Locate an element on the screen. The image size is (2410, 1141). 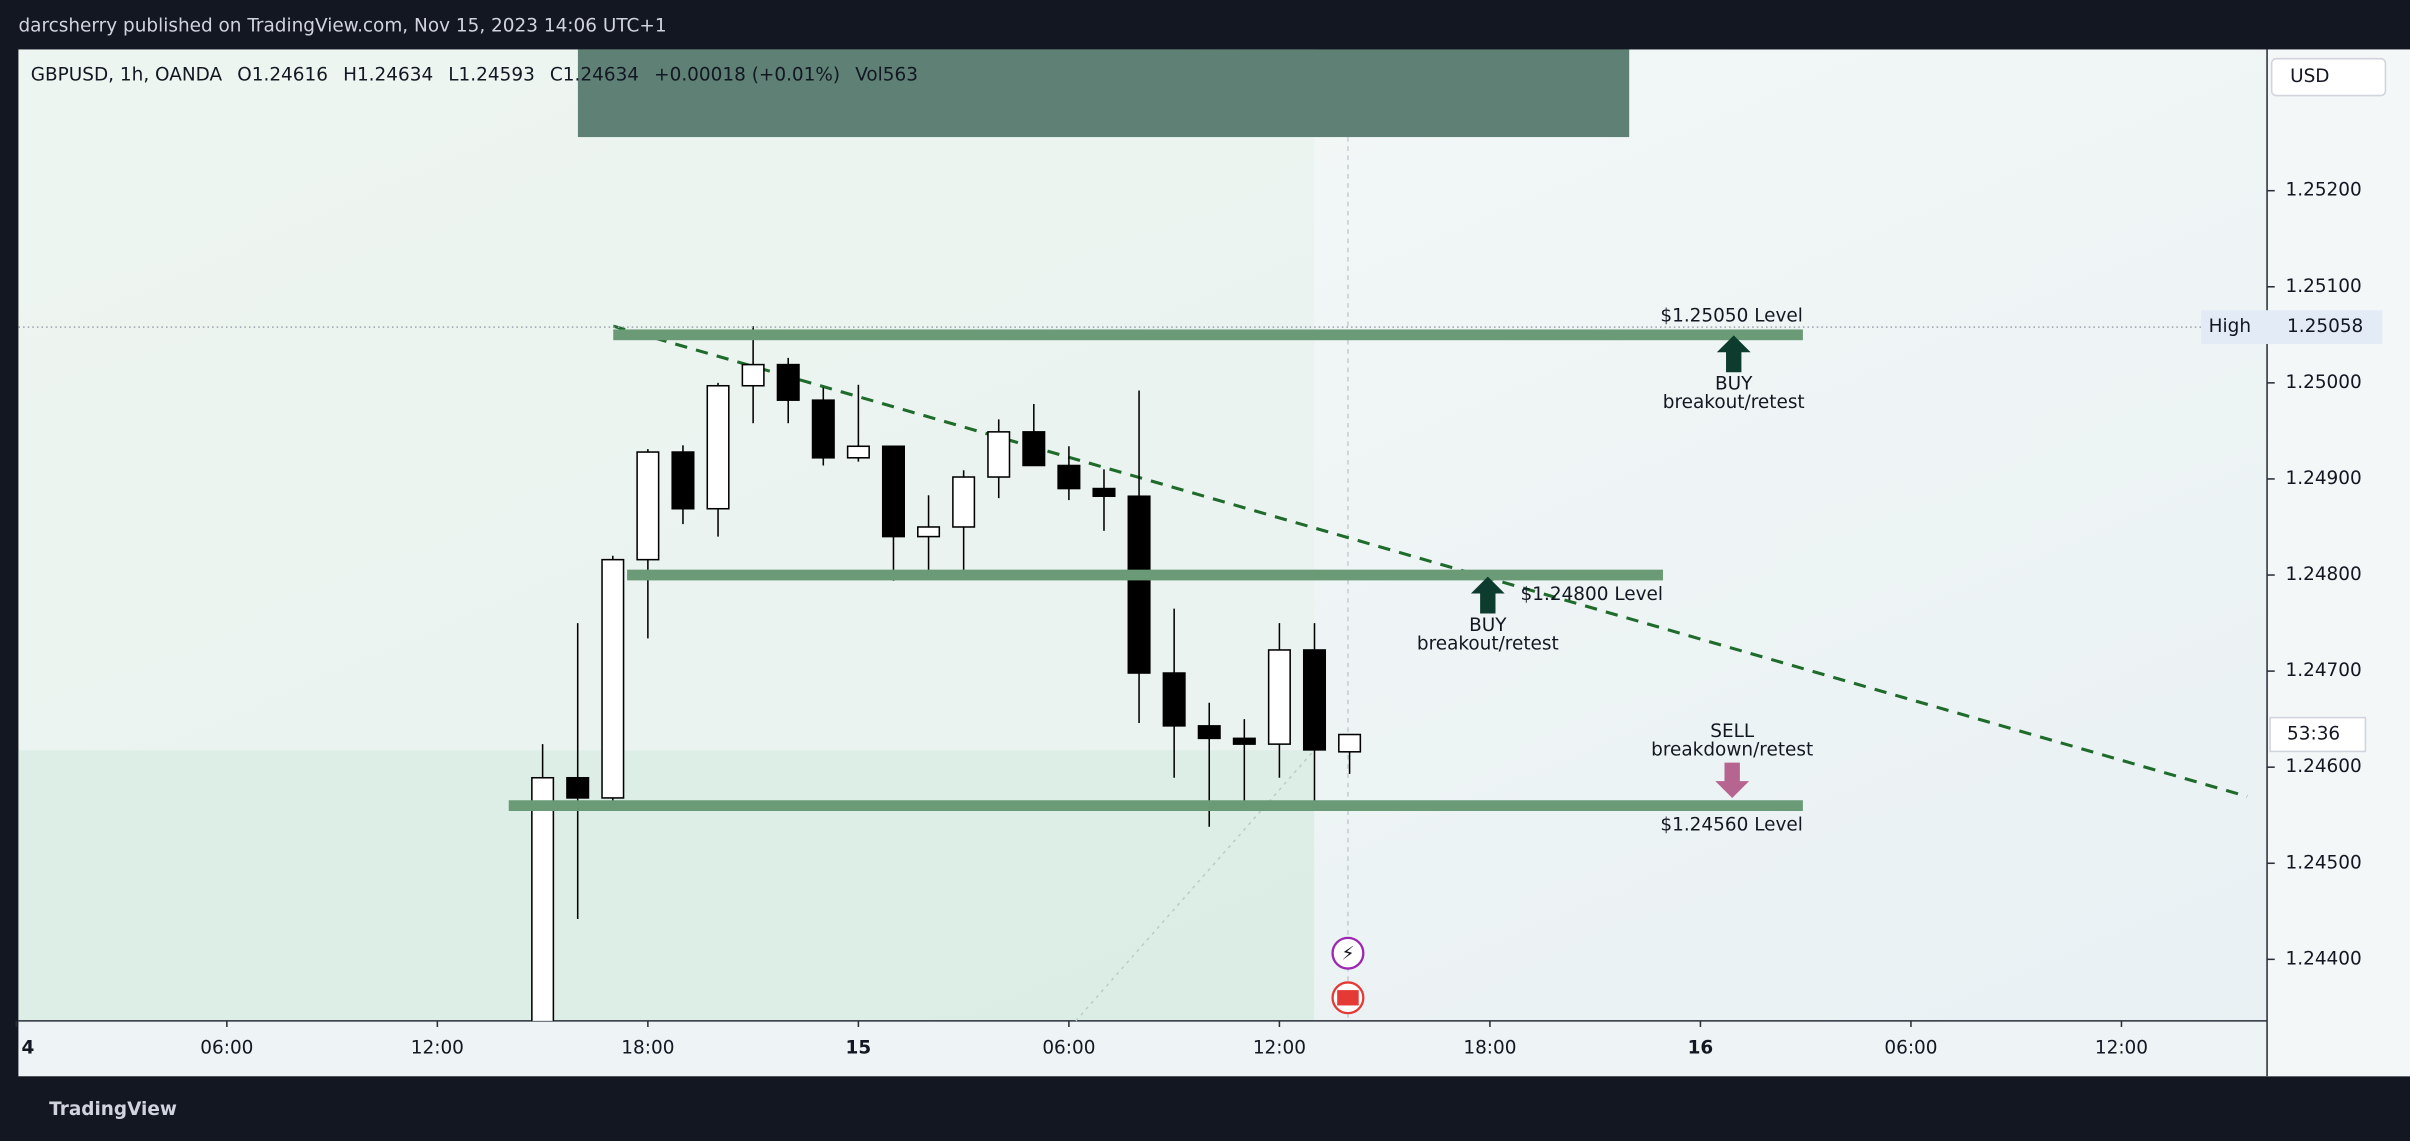
legend-volume: Vol563 is located at coordinates (886, 75).